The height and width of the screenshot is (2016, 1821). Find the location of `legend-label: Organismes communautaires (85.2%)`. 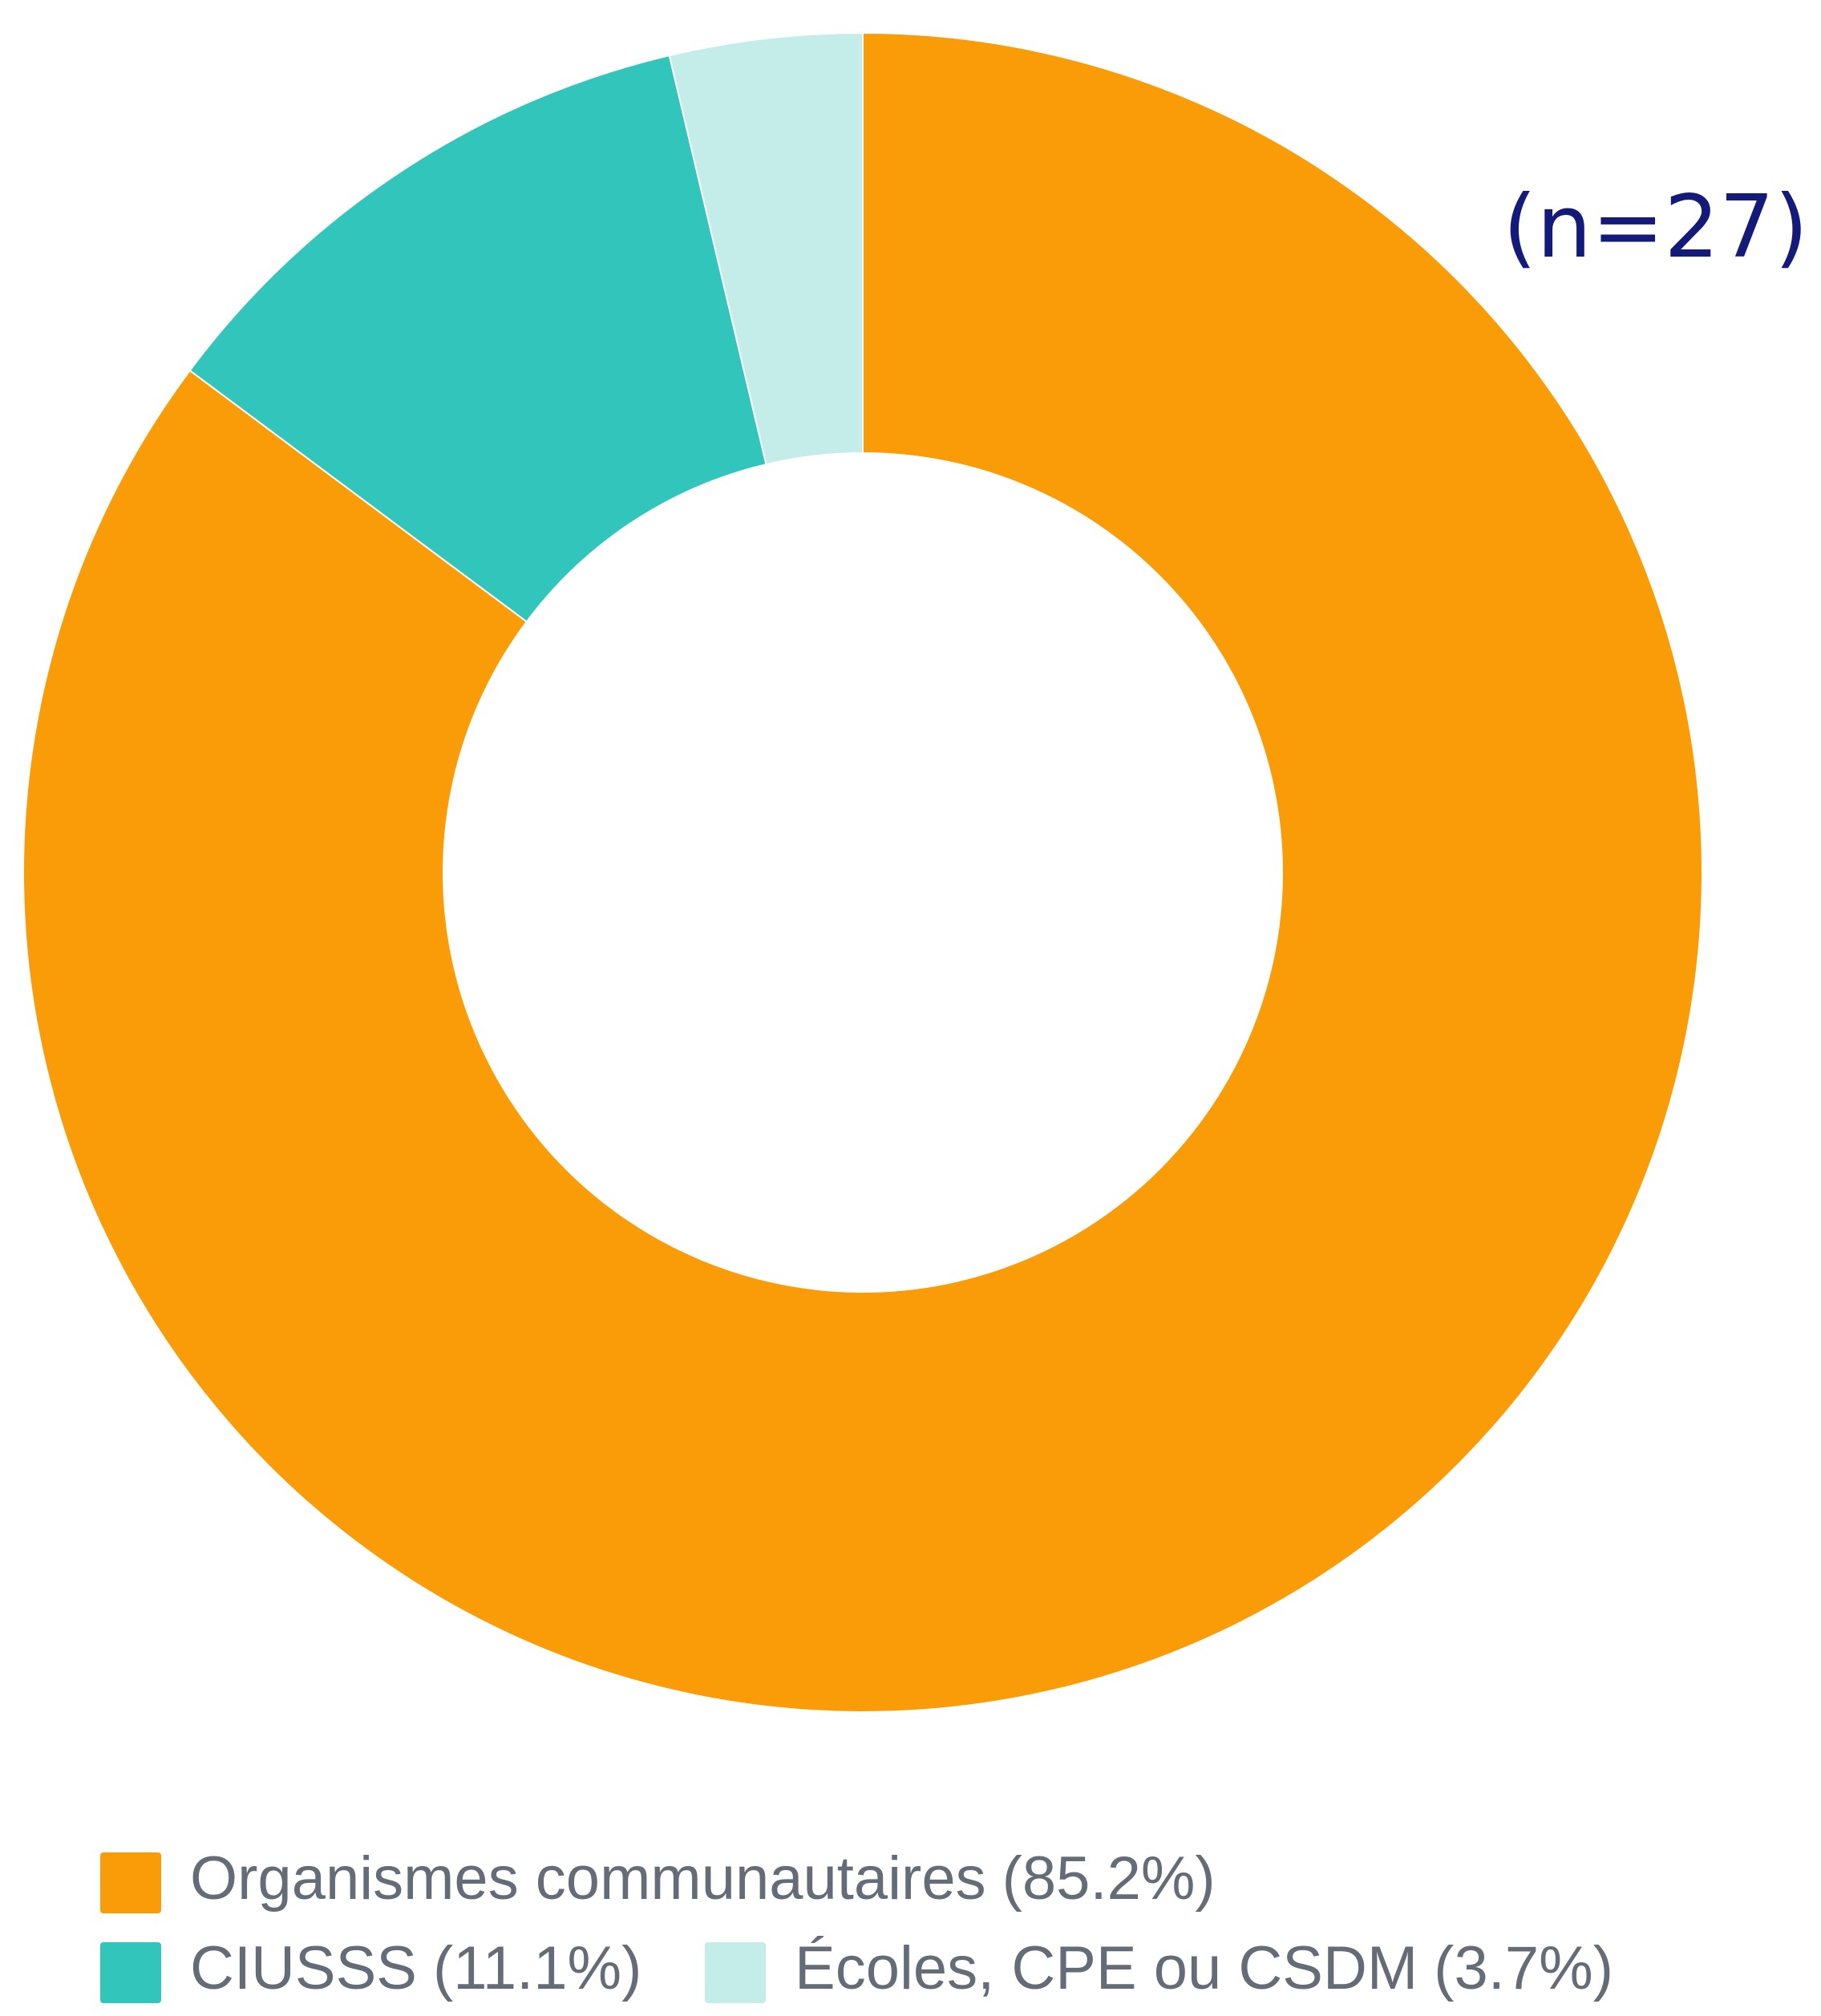

legend-label: Organismes communautaires (85.2%) is located at coordinates (703, 1878).